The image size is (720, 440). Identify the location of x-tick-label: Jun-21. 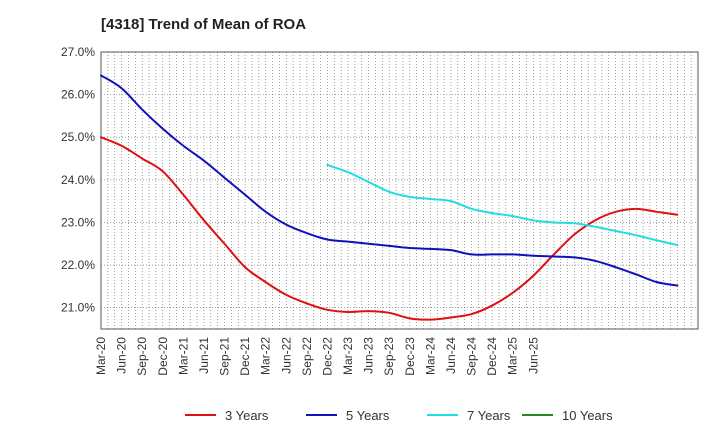
(204, 355).